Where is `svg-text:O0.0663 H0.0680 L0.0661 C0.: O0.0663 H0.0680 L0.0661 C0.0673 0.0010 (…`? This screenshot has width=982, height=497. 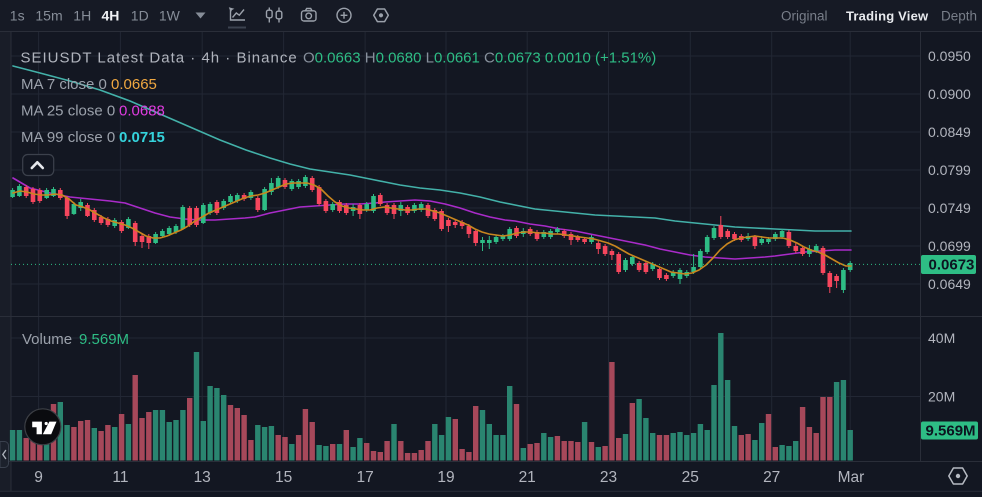
svg-text:O0.0663 H0.0680 L0.0661 C0.: O0.0663 H0.0680 L0.0661 C0.0673 0.0010 (… is located at coordinates (479, 58).